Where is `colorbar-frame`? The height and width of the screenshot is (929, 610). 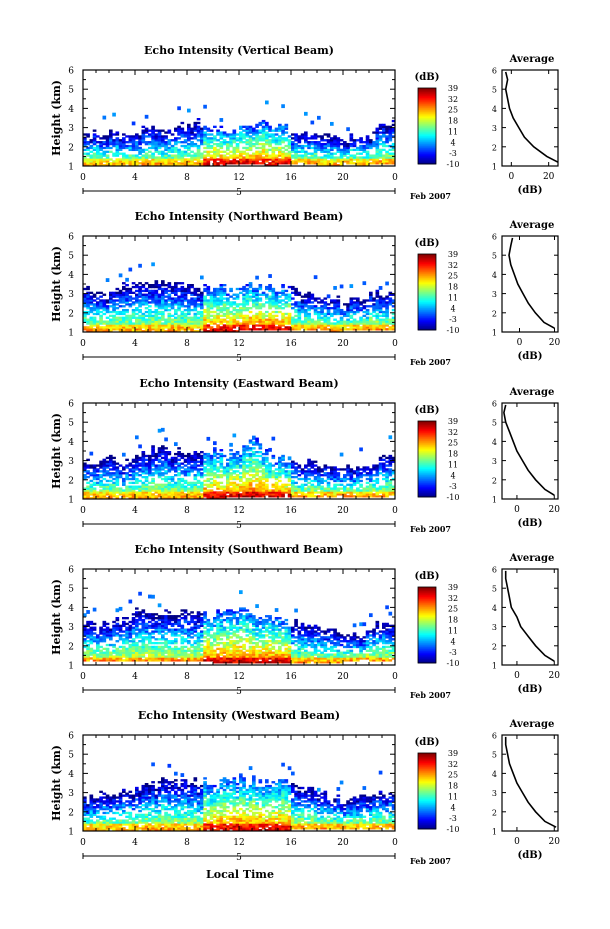 colorbar-frame is located at coordinates (427, 292).